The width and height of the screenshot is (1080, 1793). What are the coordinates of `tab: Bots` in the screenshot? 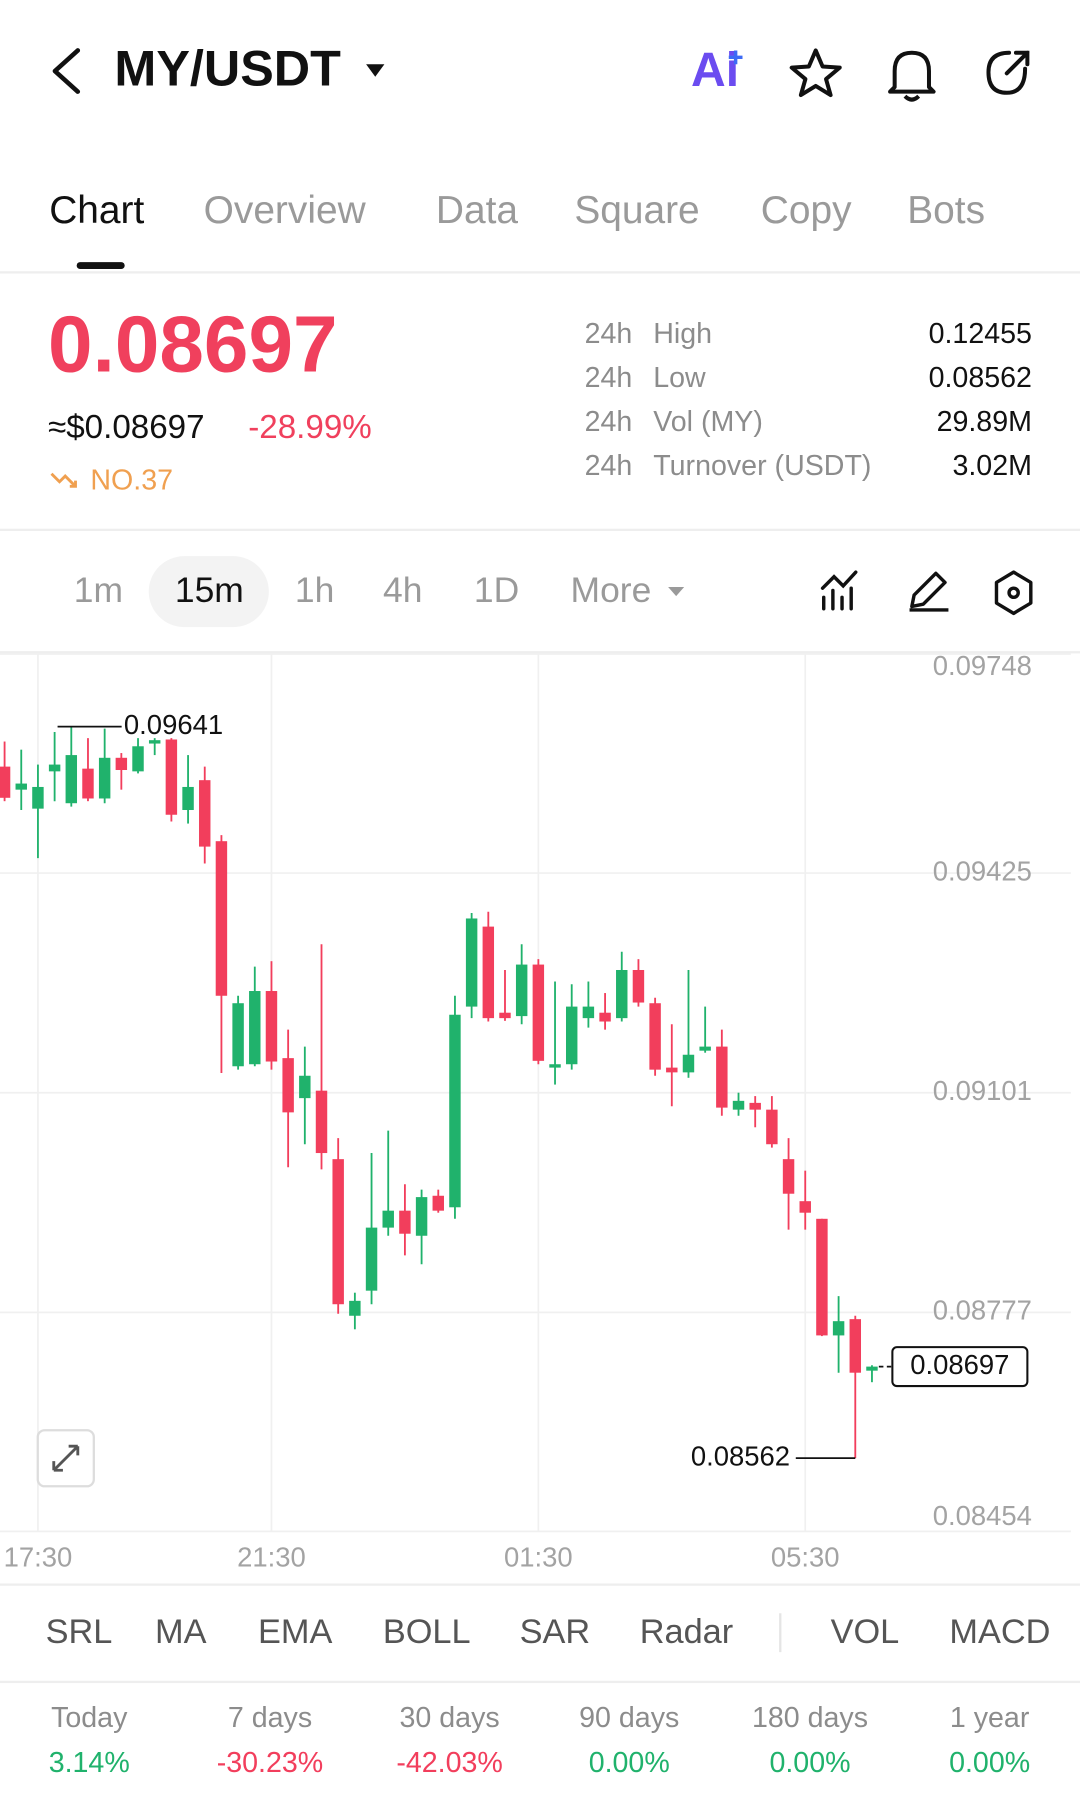 It's located at (946, 210).